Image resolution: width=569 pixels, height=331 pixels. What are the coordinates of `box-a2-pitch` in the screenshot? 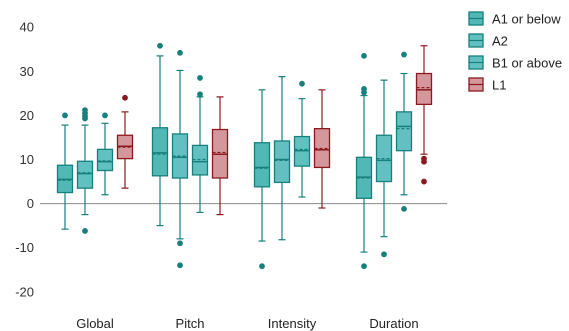 It's located at (180, 159).